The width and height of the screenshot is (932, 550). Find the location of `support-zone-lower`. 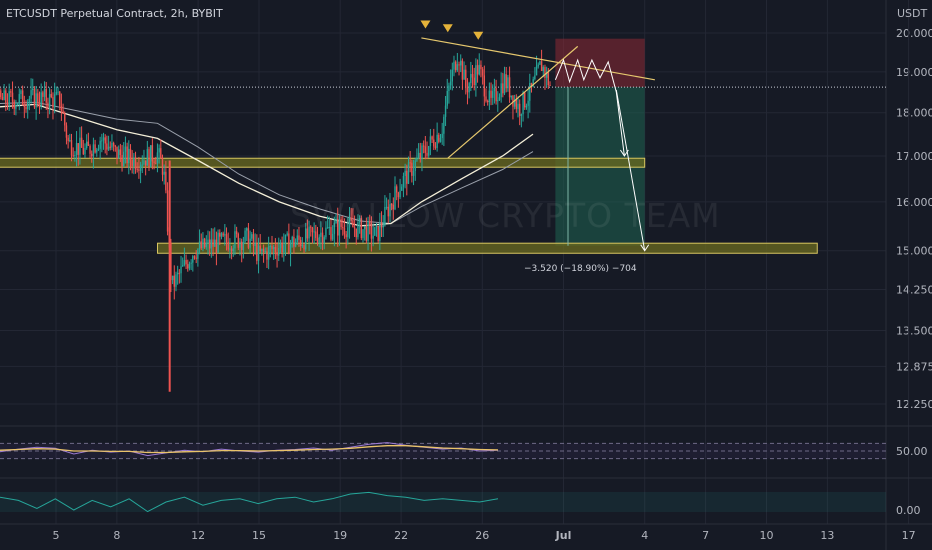

support-zone-lower is located at coordinates (487, 248).